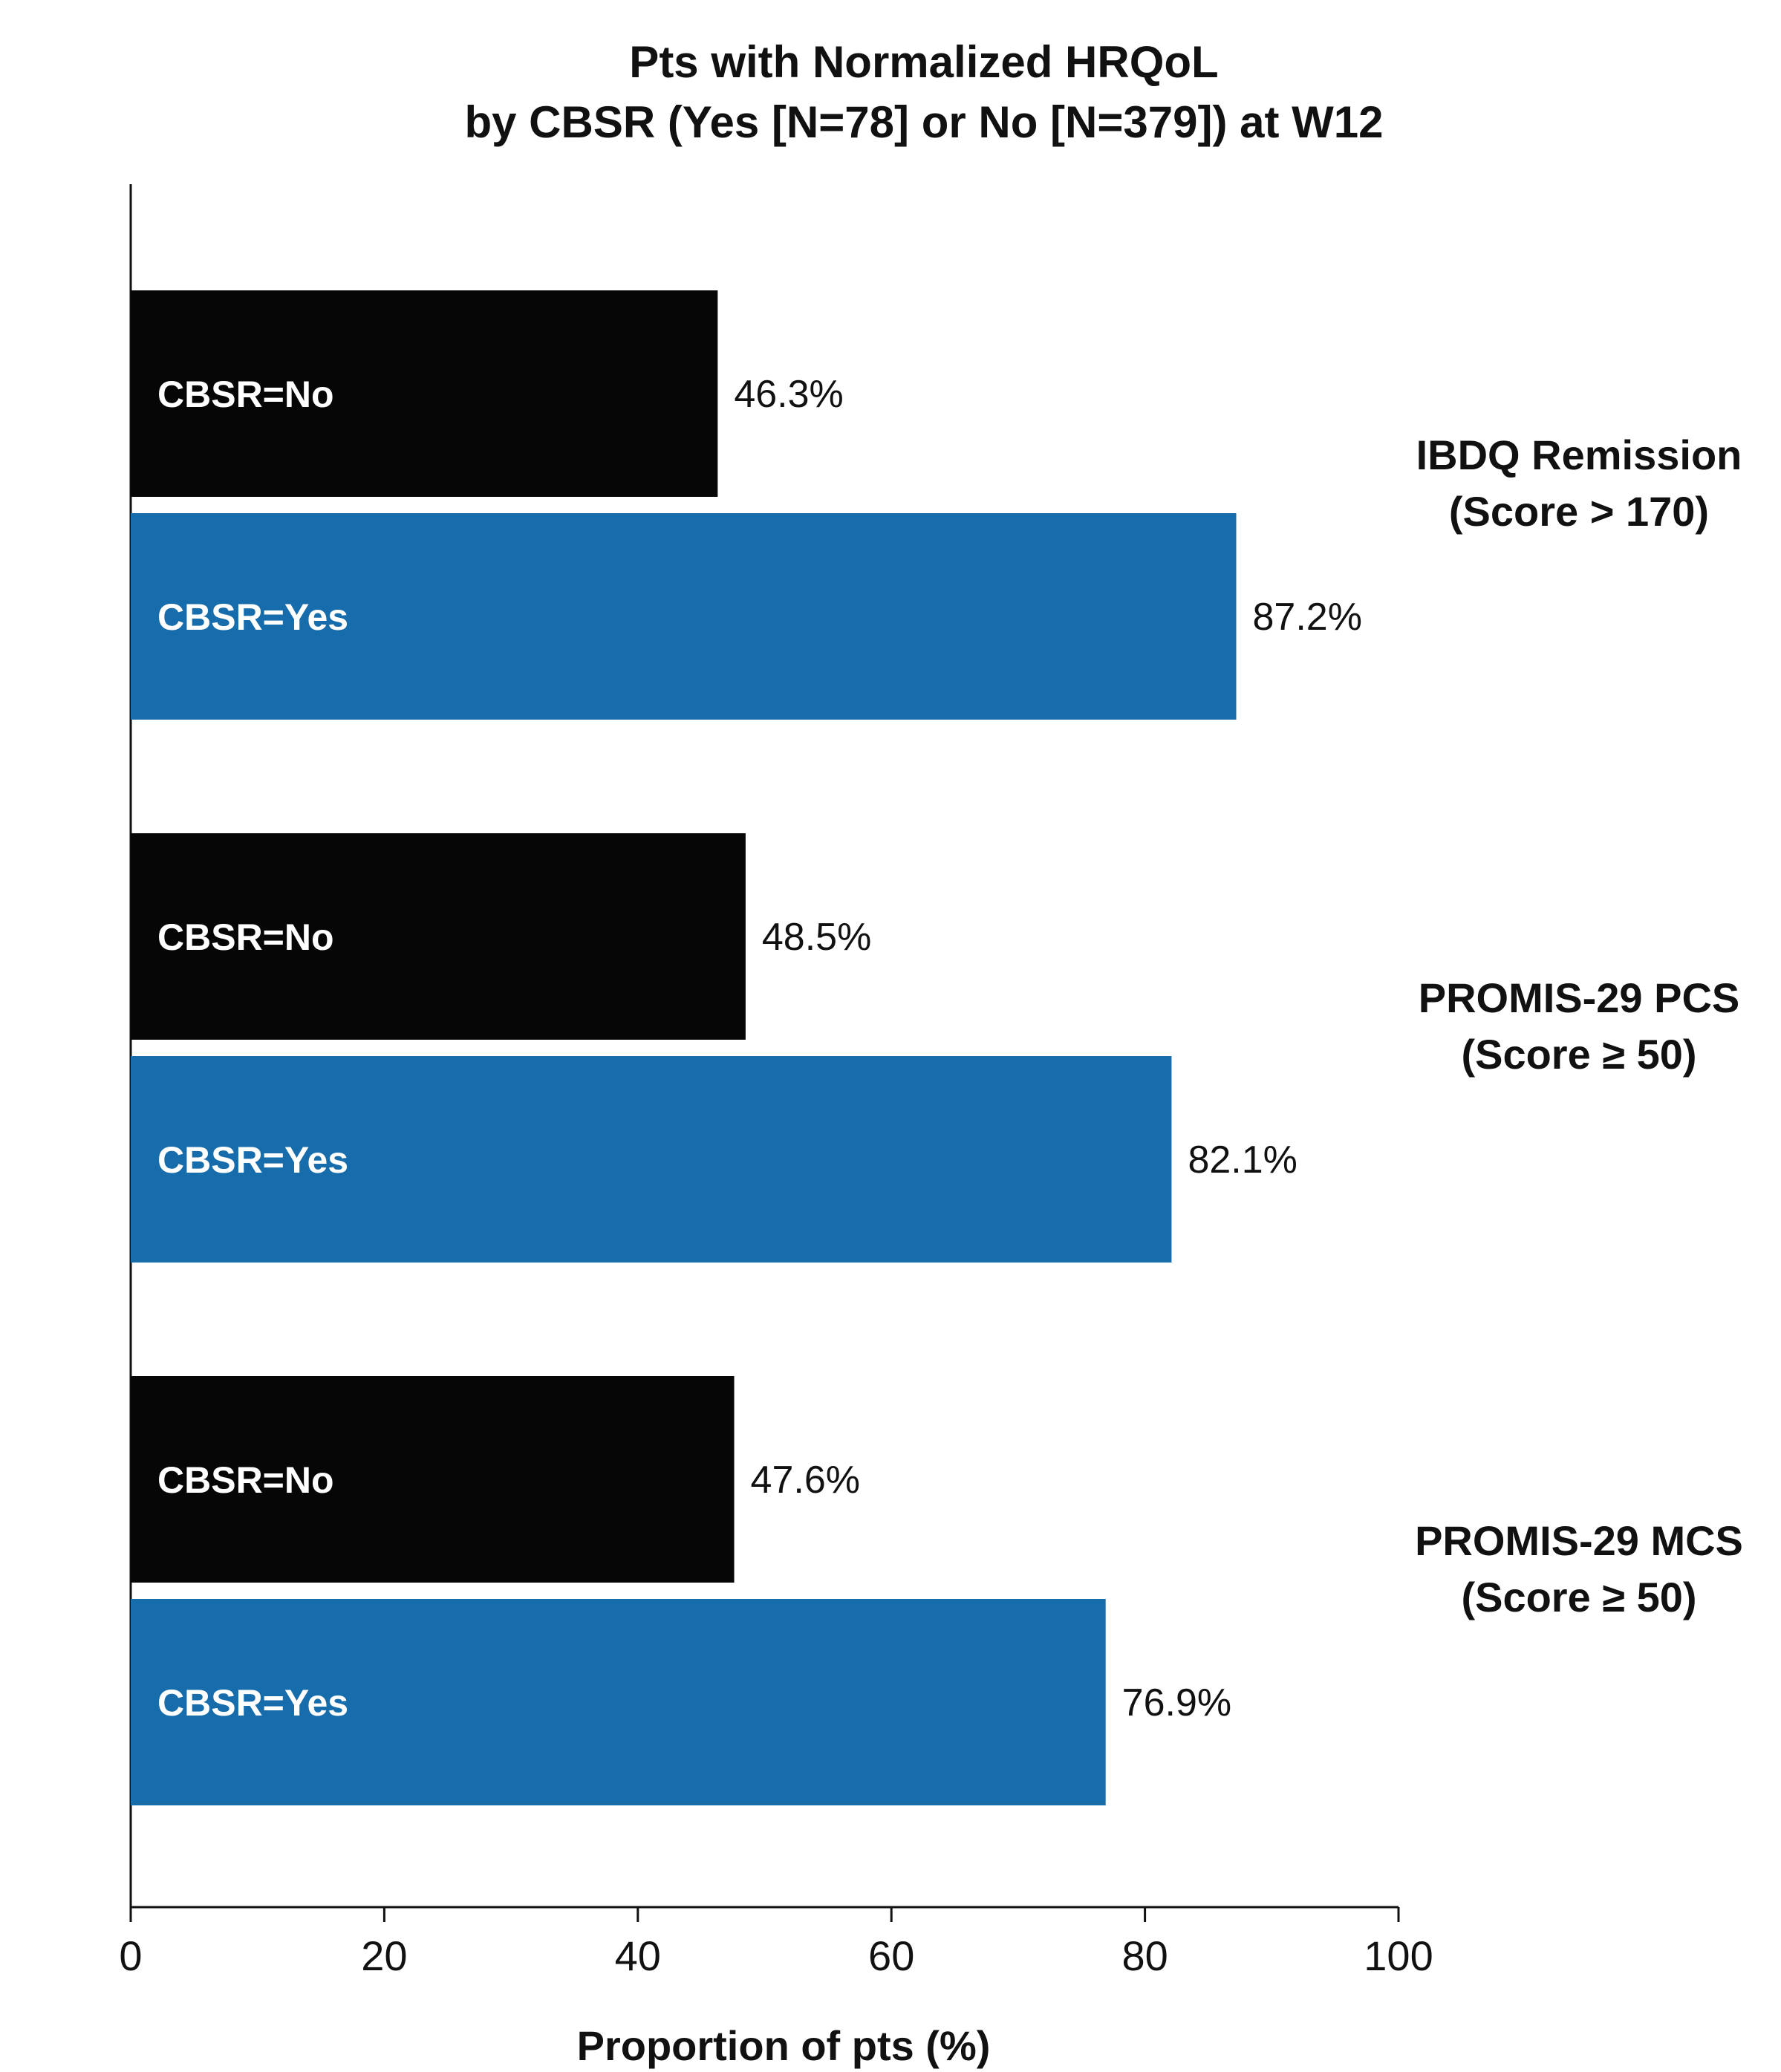 This screenshot has width=1781, height=2072. I want to click on x-tick-label: 60, so click(891, 1955).